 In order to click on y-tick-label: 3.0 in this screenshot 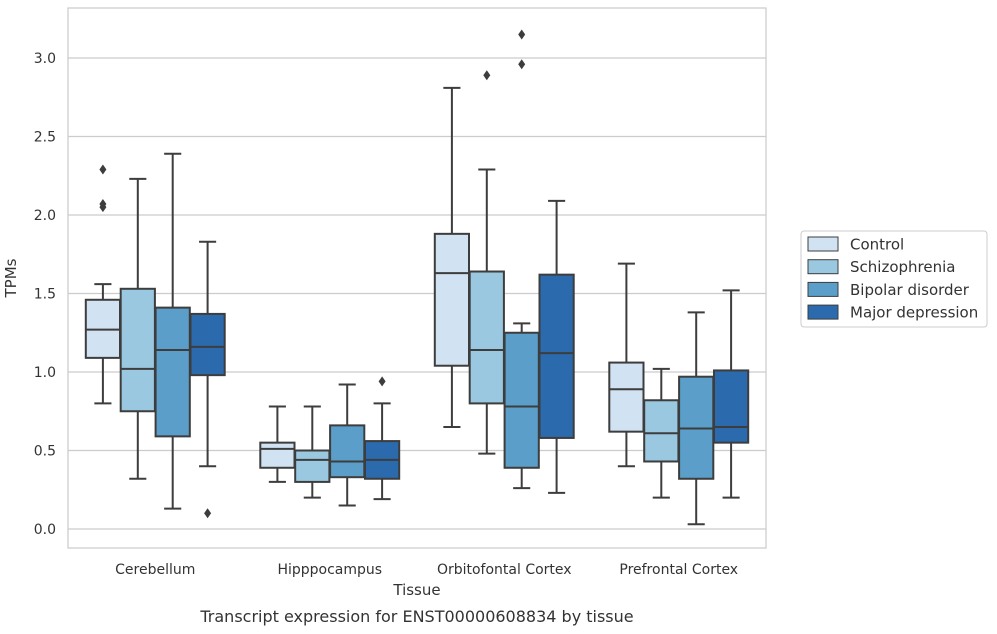, I will do `click(45, 59)`.